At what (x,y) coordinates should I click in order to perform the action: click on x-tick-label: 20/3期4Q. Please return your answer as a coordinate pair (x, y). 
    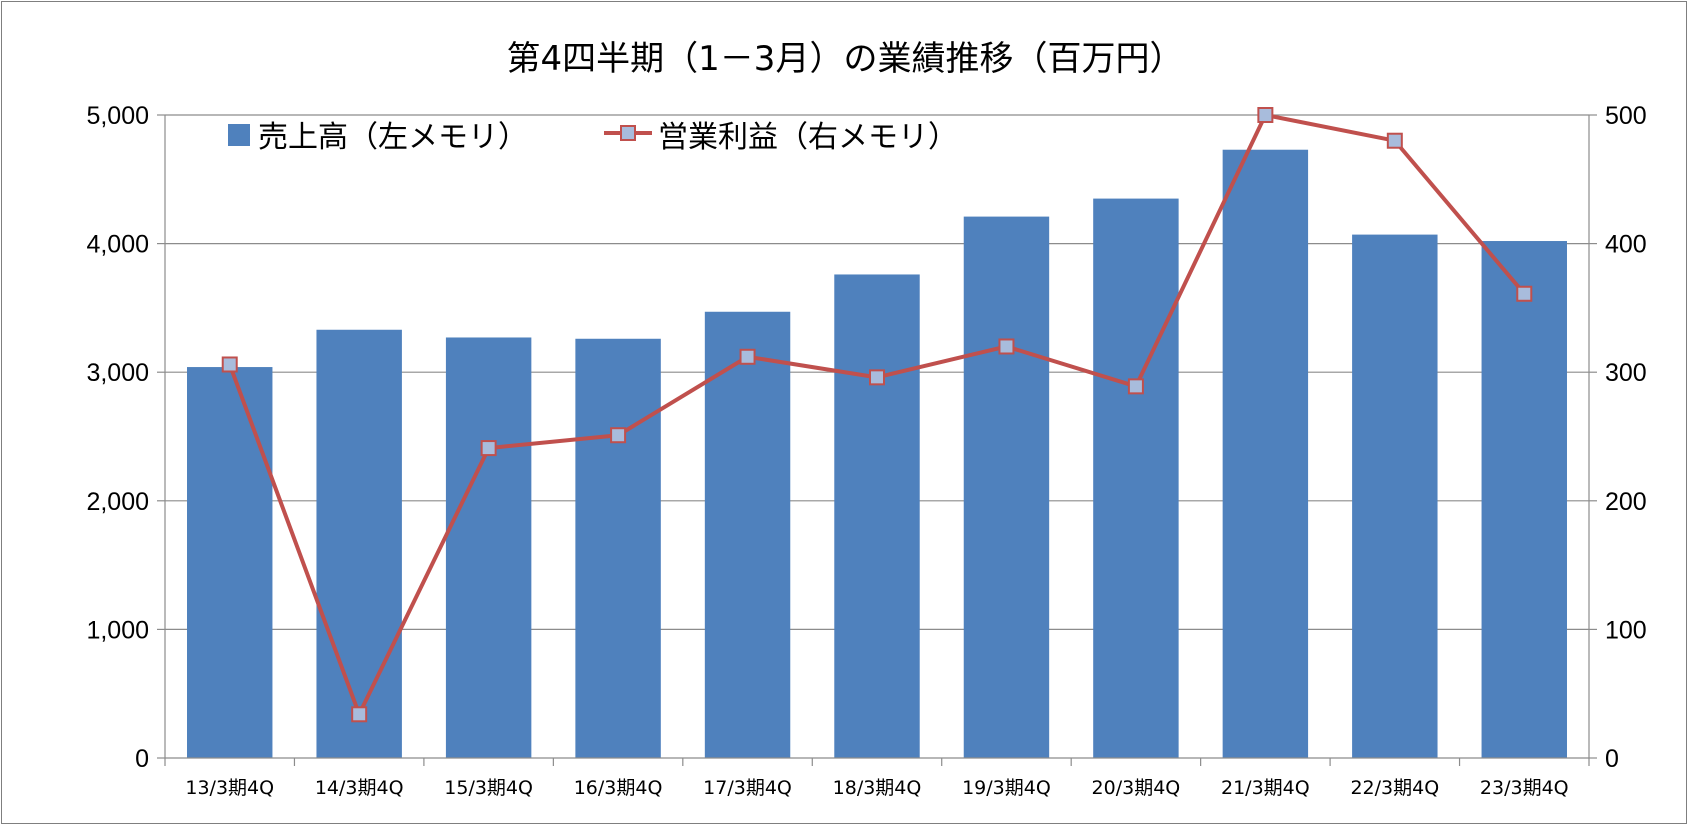
    Looking at the image, I should click on (1136, 788).